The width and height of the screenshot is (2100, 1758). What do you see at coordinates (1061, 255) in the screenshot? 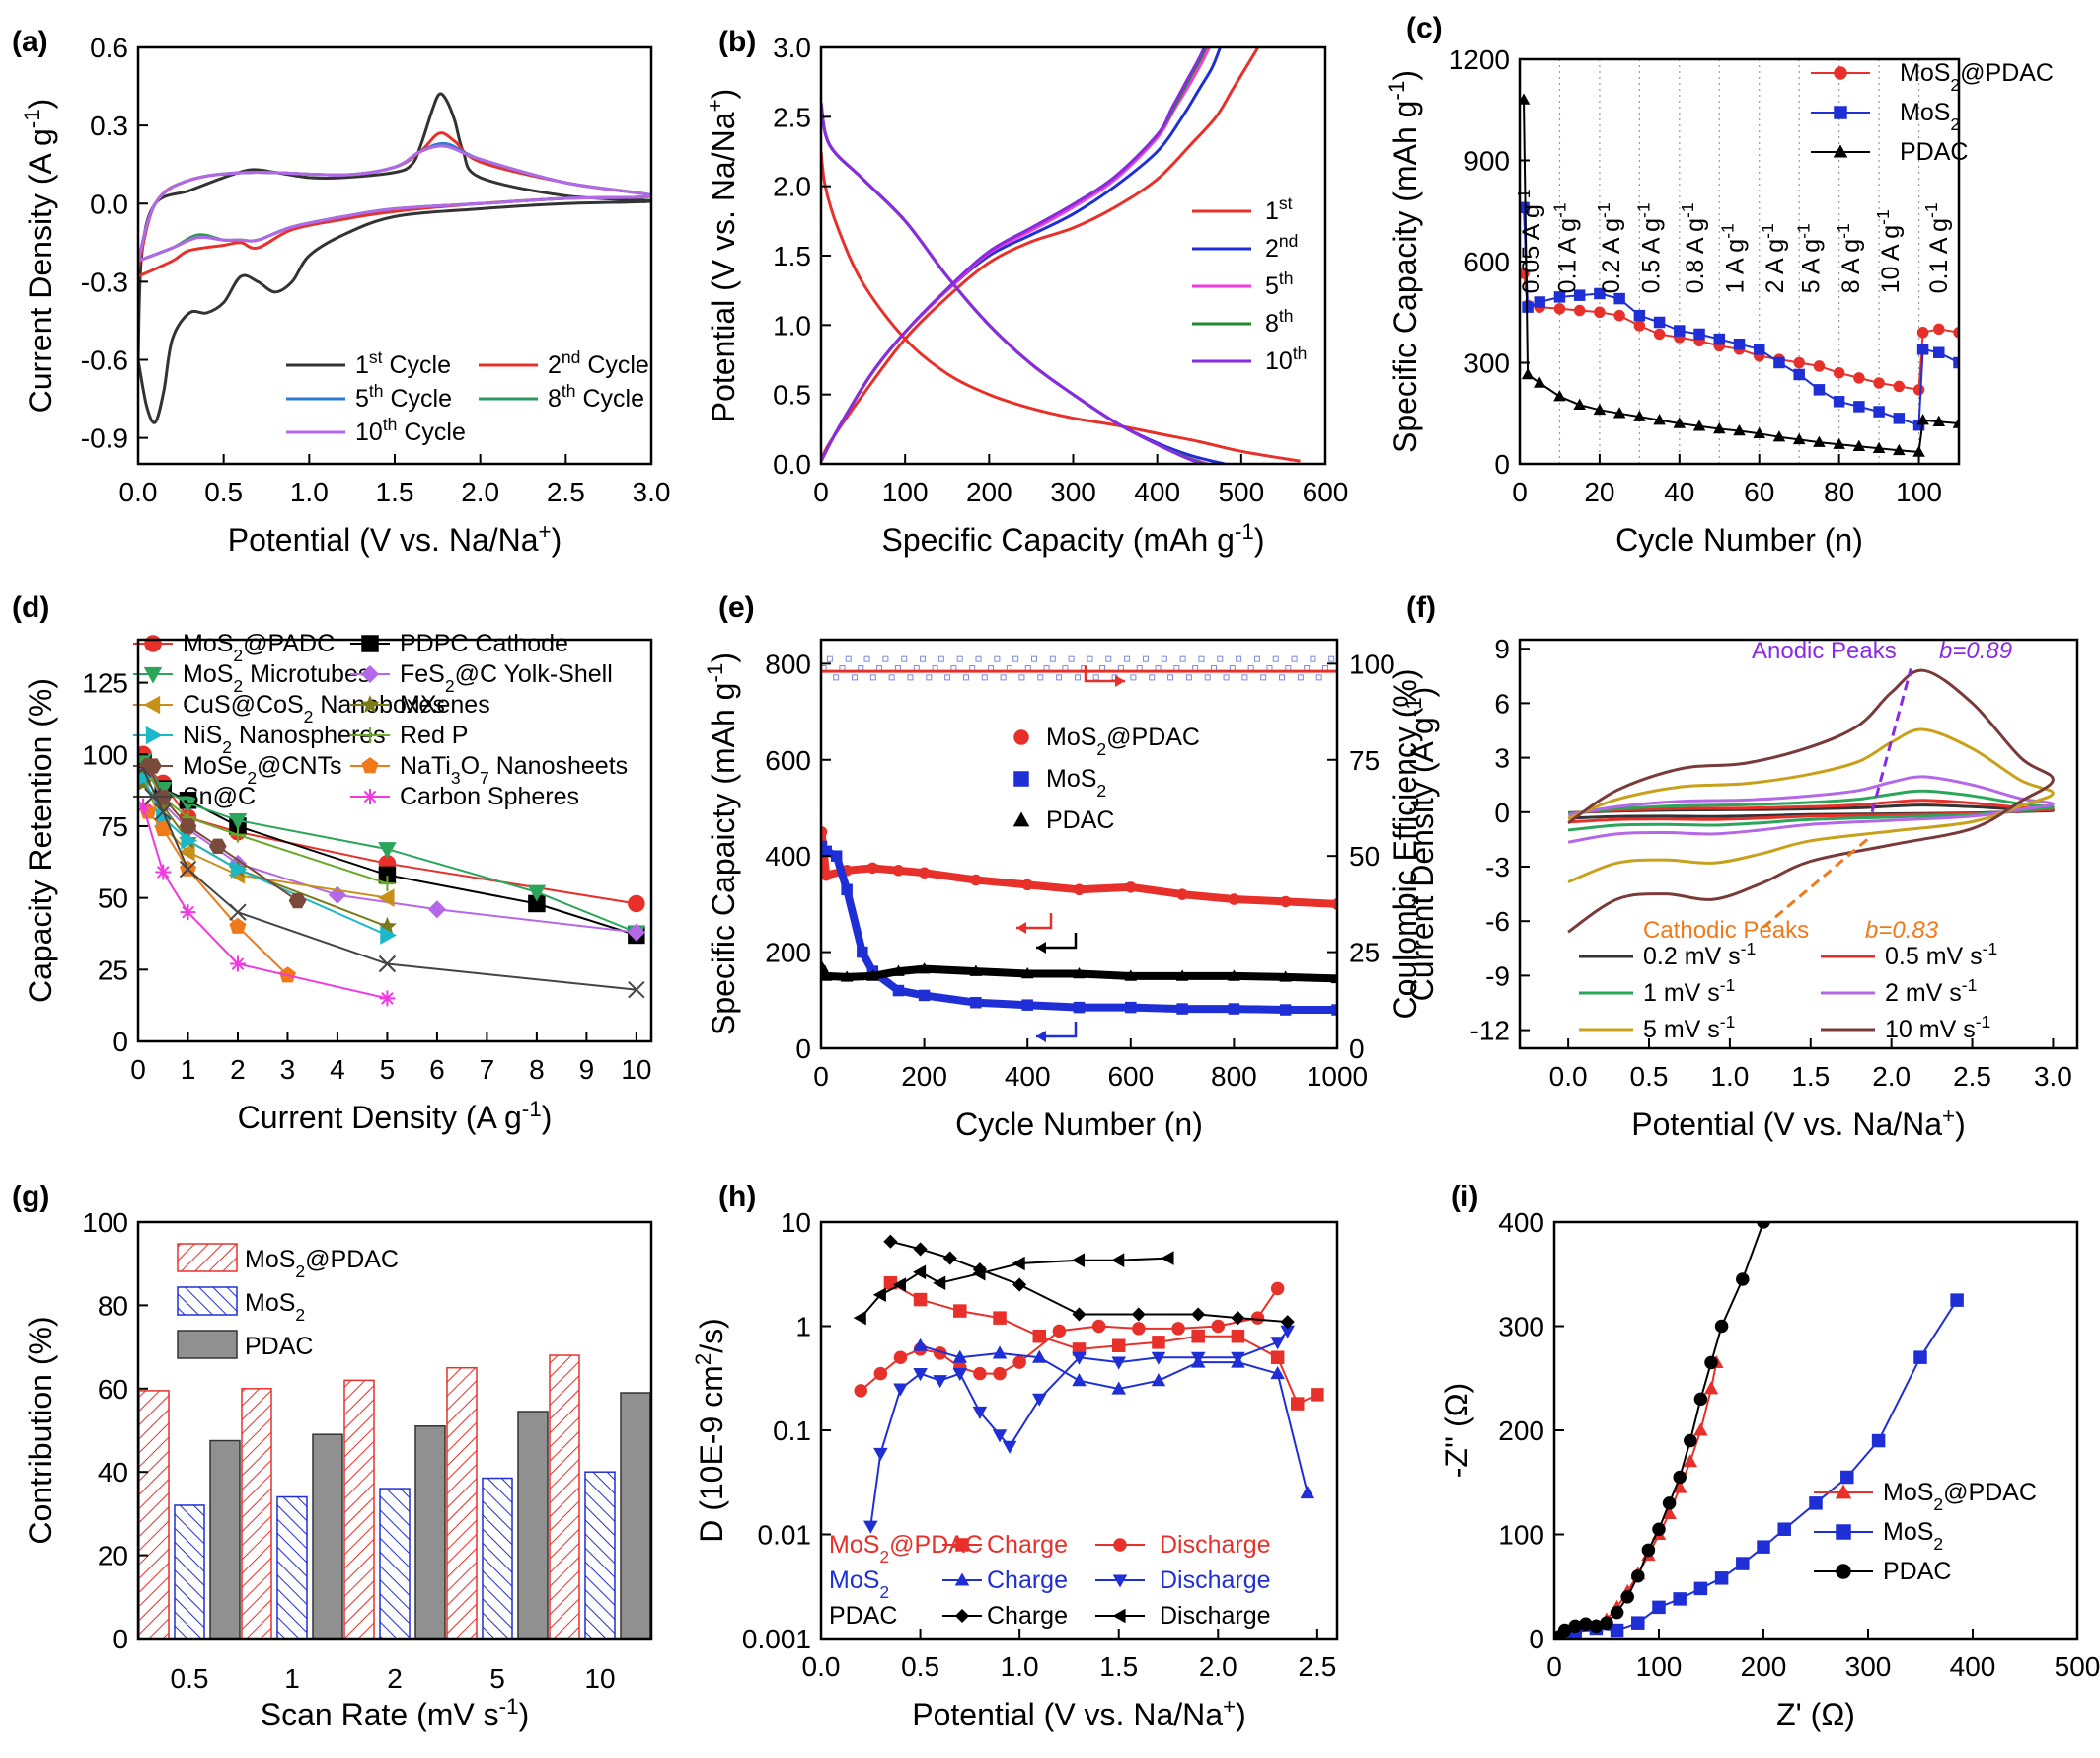
I see `plot-area` at bounding box center [1061, 255].